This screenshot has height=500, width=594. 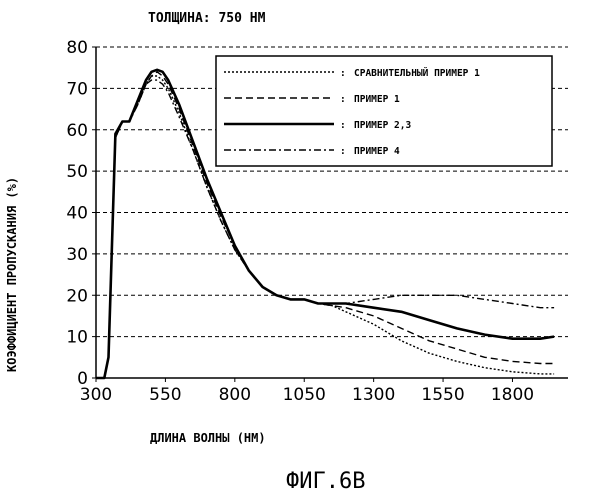 I want to click on y-axis-label: КОЭФФИЦИЕНТ ПРОПУСКАНИЯ (%), so click(x=12, y=274).